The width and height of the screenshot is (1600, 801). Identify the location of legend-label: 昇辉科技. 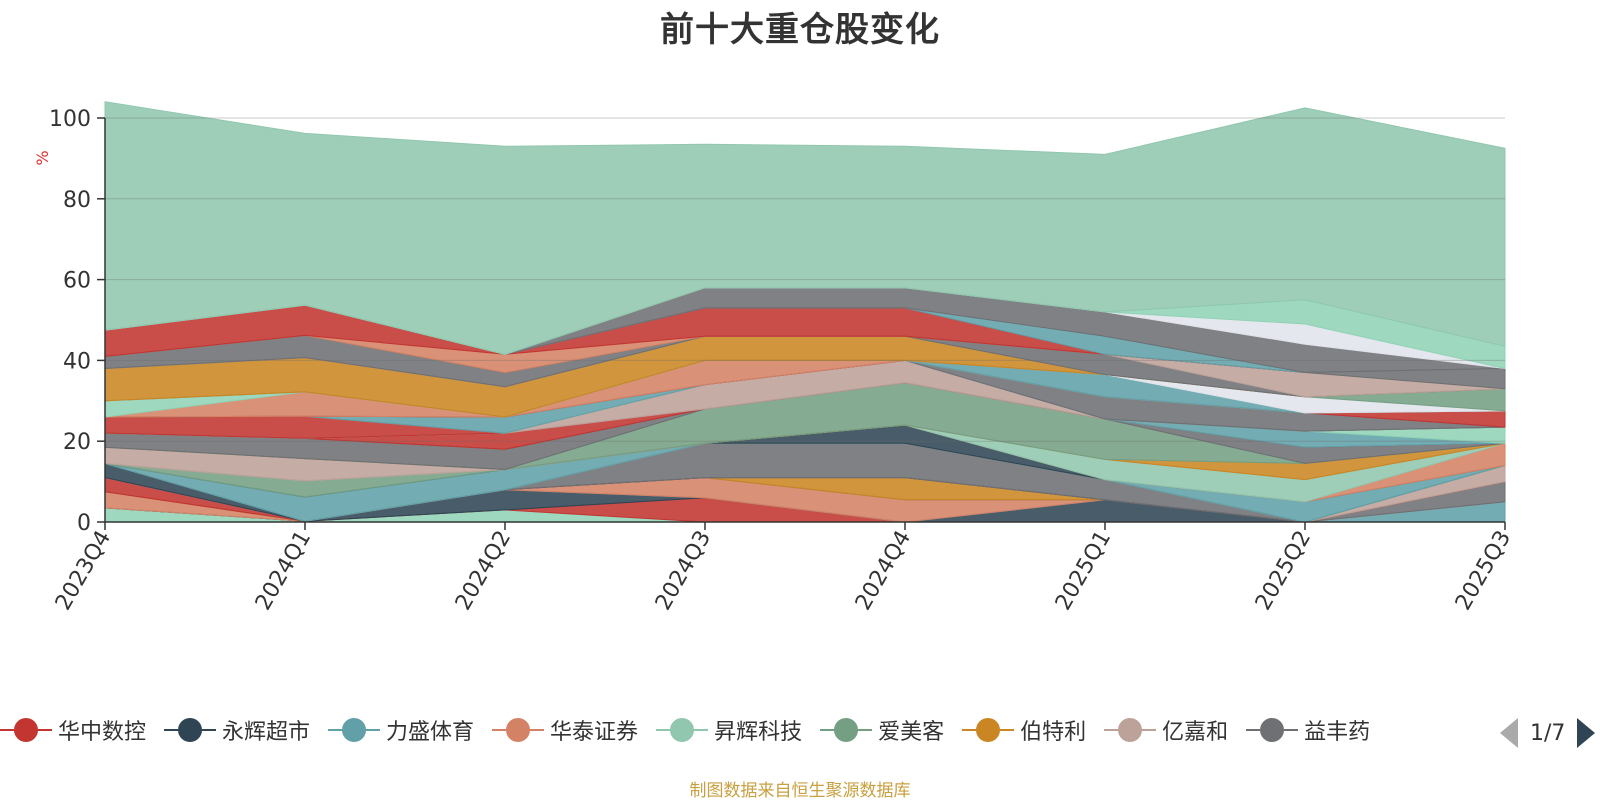
(758, 732).